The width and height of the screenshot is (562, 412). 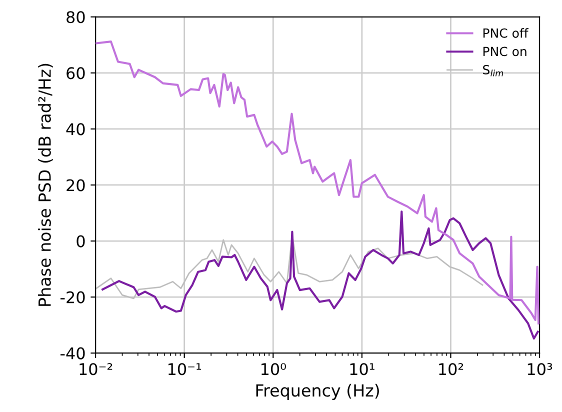 What do you see at coordinates (317, 392) in the screenshot?
I see `x-axis-title: Frequency (Hz)` at bounding box center [317, 392].